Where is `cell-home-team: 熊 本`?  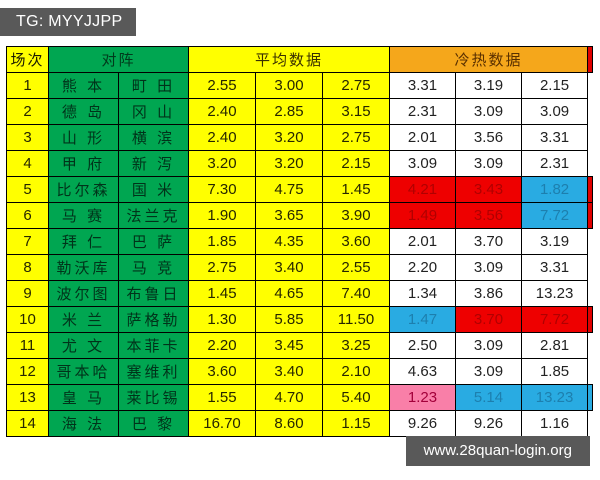
cell-home-team: 熊 本 is located at coordinates (83, 85).